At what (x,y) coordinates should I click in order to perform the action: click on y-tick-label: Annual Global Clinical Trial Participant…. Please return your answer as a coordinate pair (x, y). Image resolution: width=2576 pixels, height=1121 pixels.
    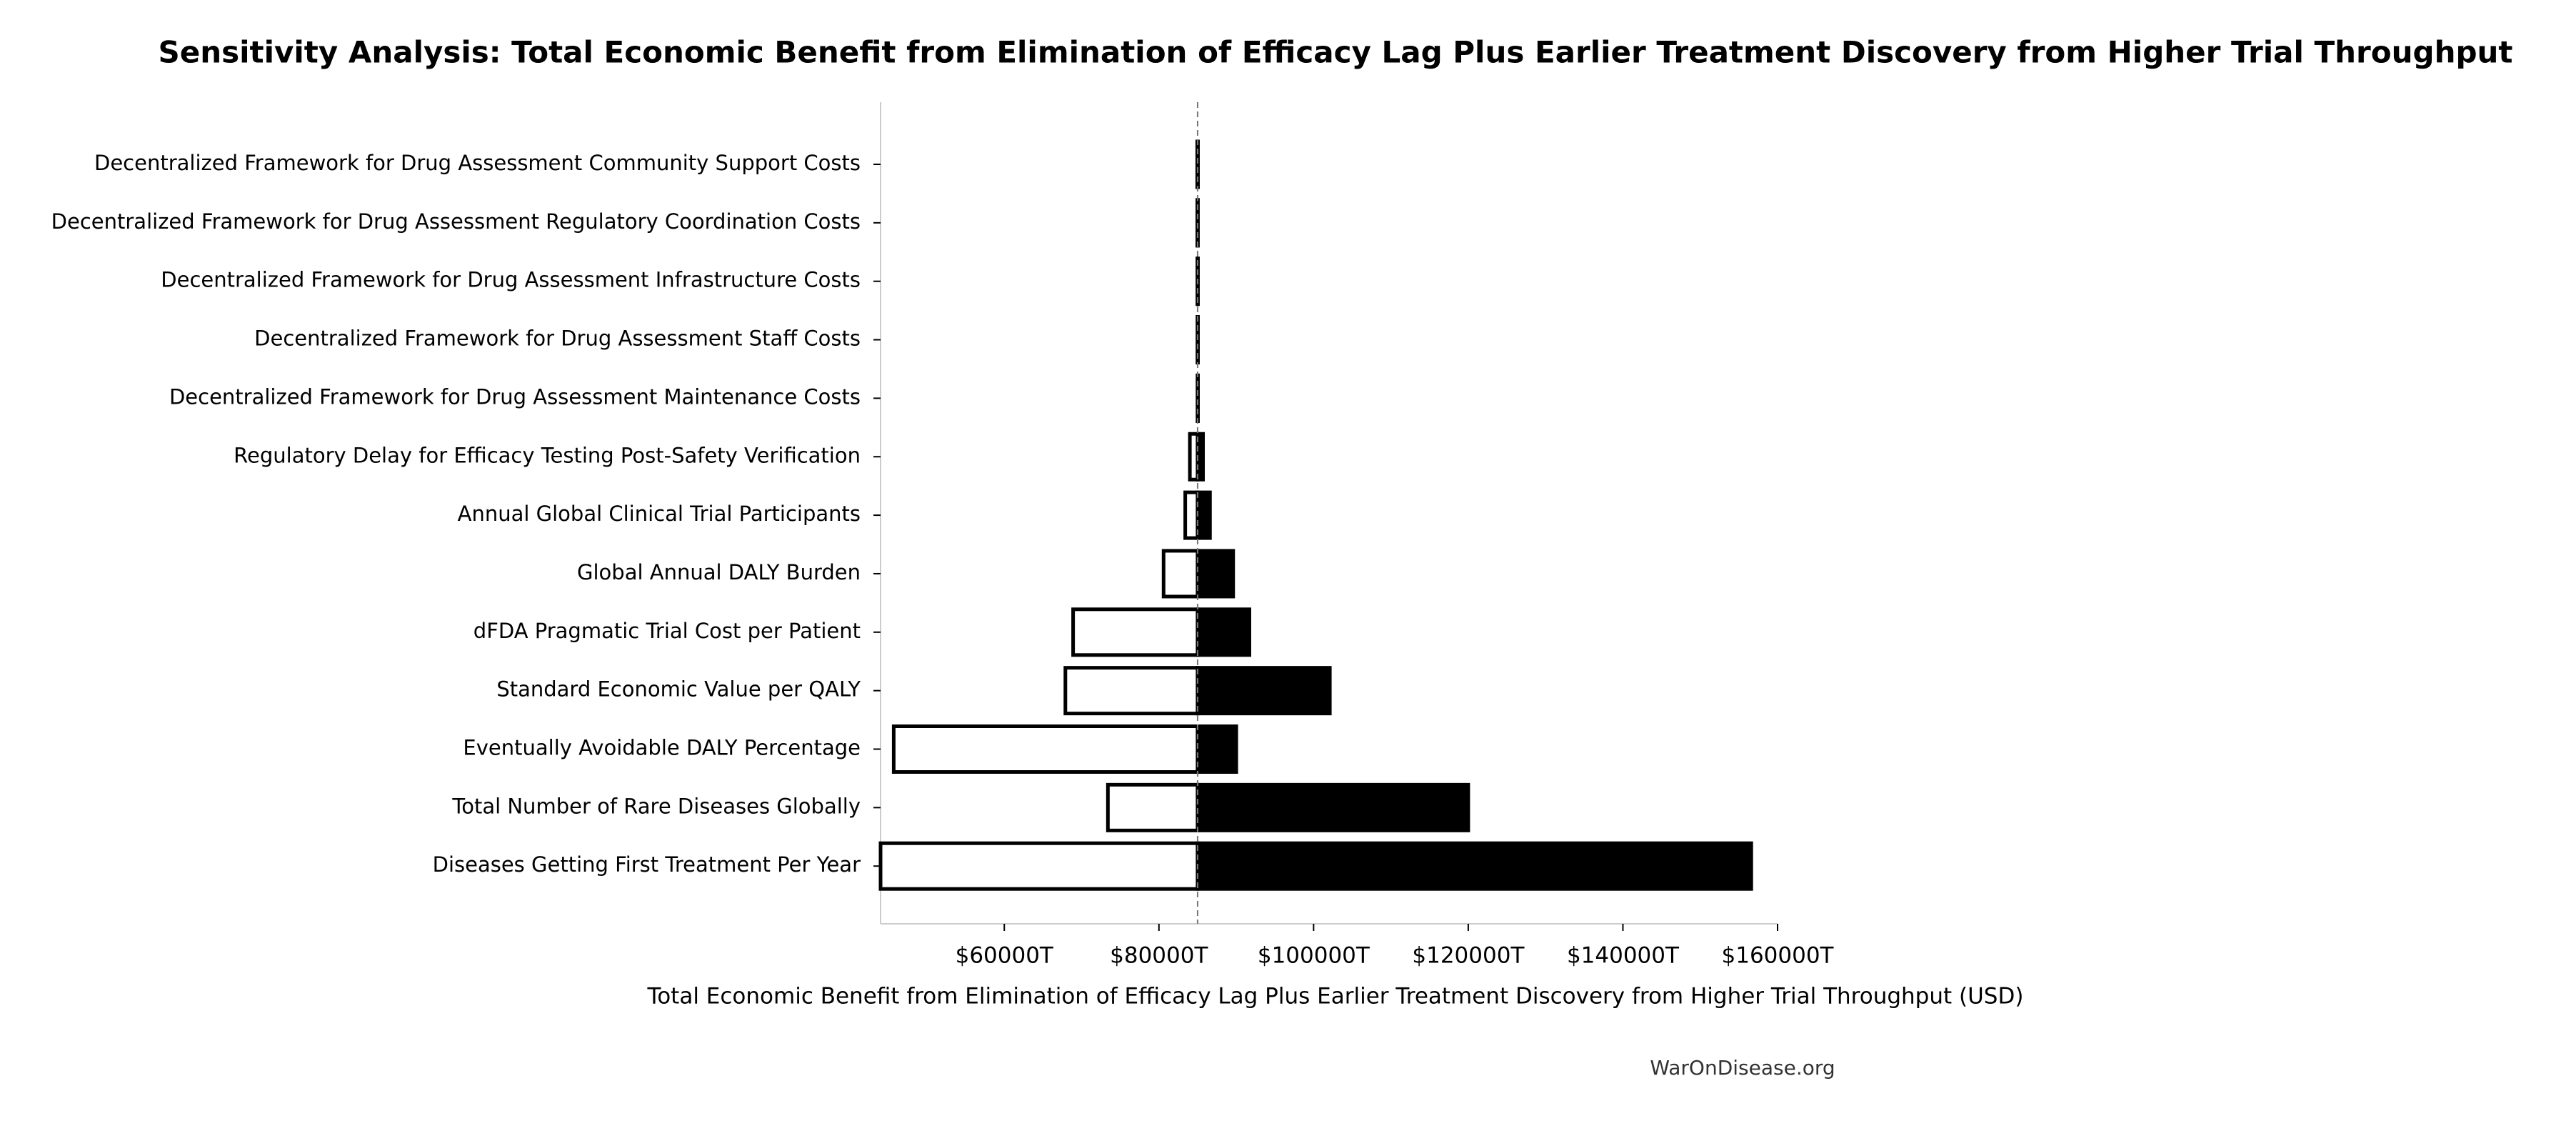
    Looking at the image, I should click on (659, 514).